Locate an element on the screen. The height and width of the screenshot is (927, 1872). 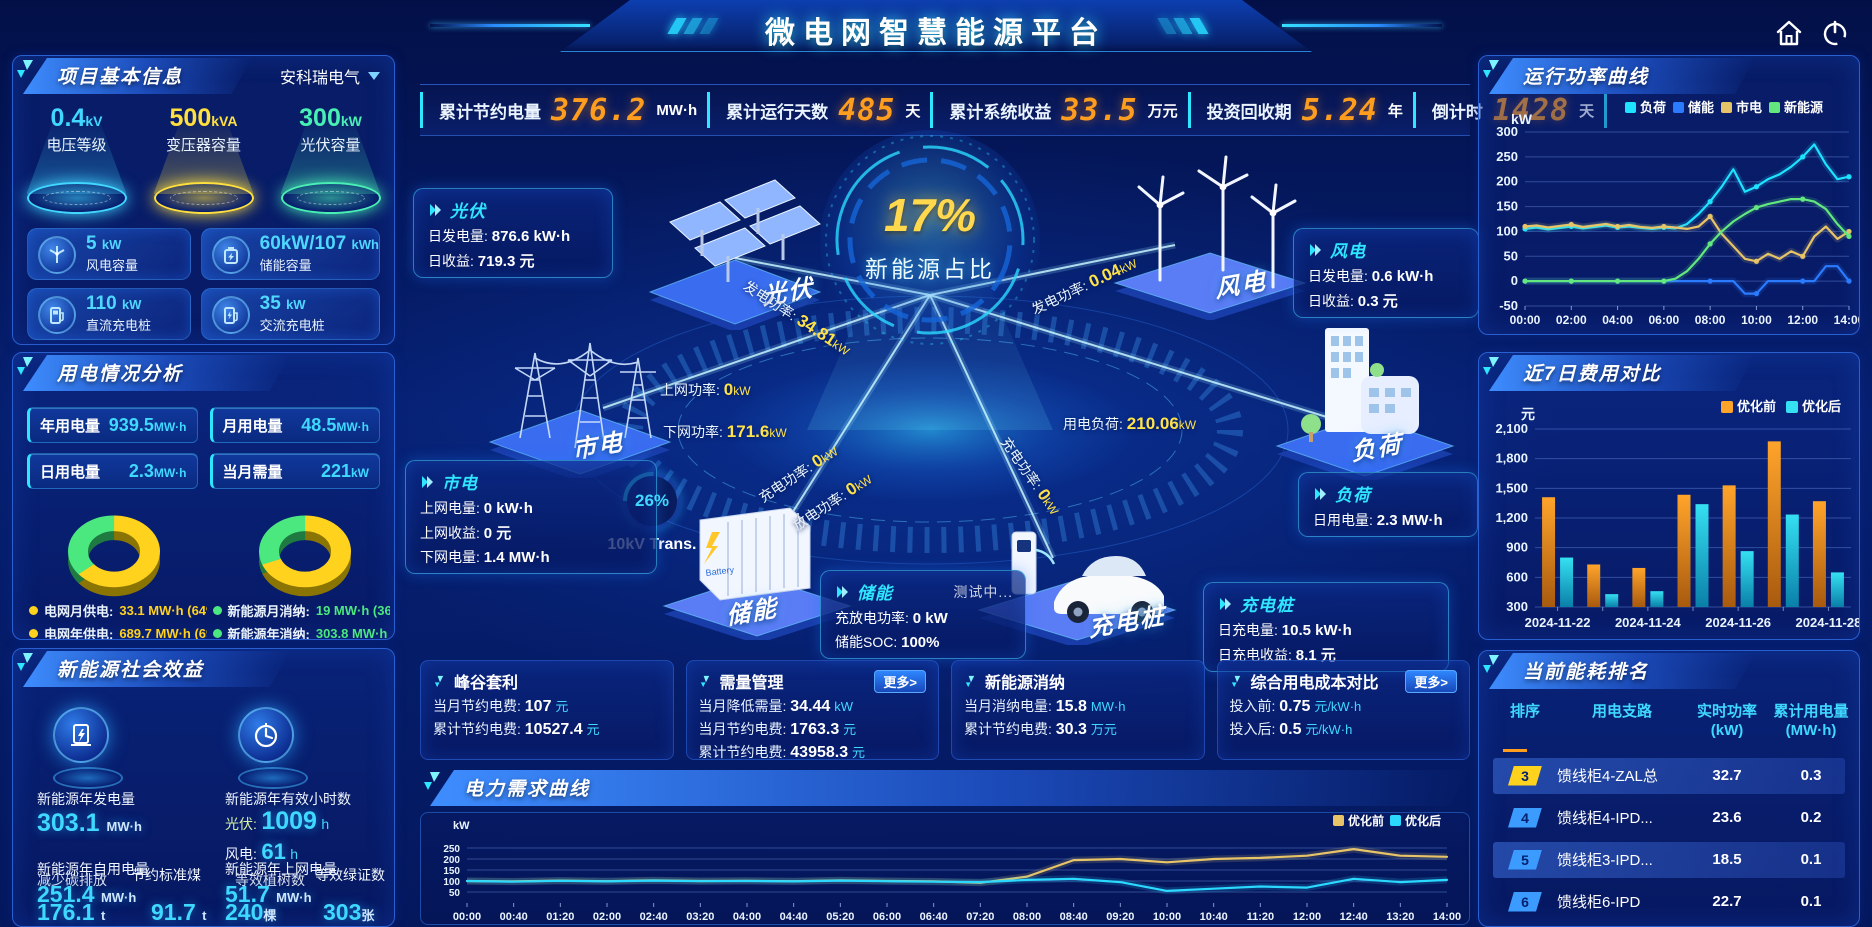
kpi-stat-label: 累计运行天数 is located at coordinates (777, 112).